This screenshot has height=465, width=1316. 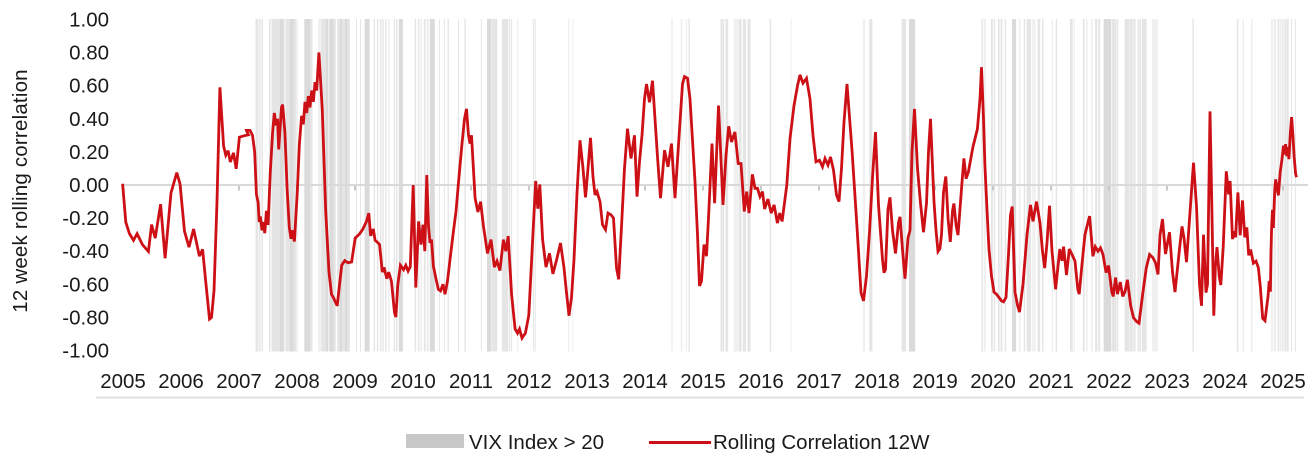 What do you see at coordinates (85, 317) in the screenshot?
I see `y-tick-label: -0.80` at bounding box center [85, 317].